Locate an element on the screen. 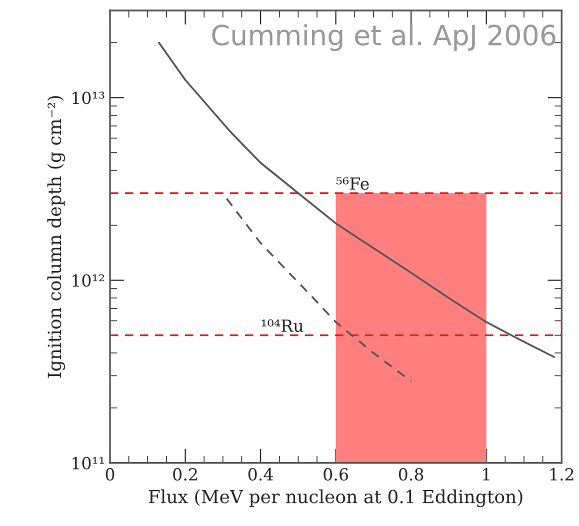 The width and height of the screenshot is (579, 526). x-tick-label: 0.6 is located at coordinates (336, 474).